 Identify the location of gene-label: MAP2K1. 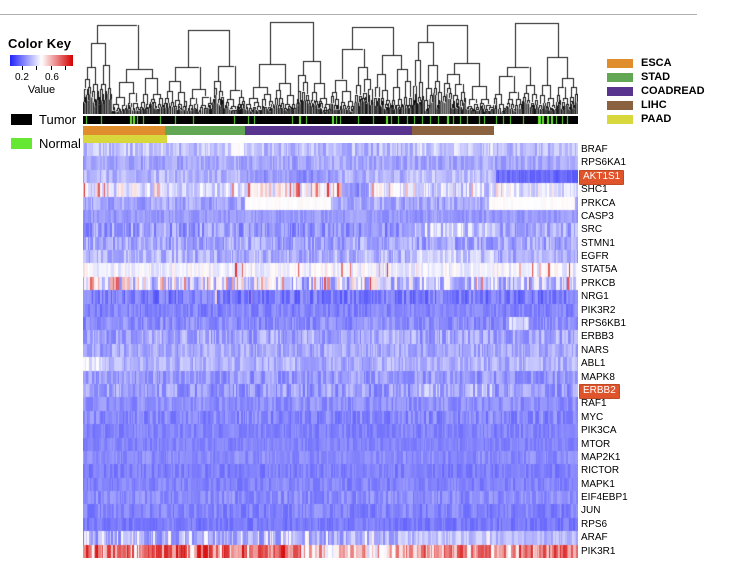
(601, 457).